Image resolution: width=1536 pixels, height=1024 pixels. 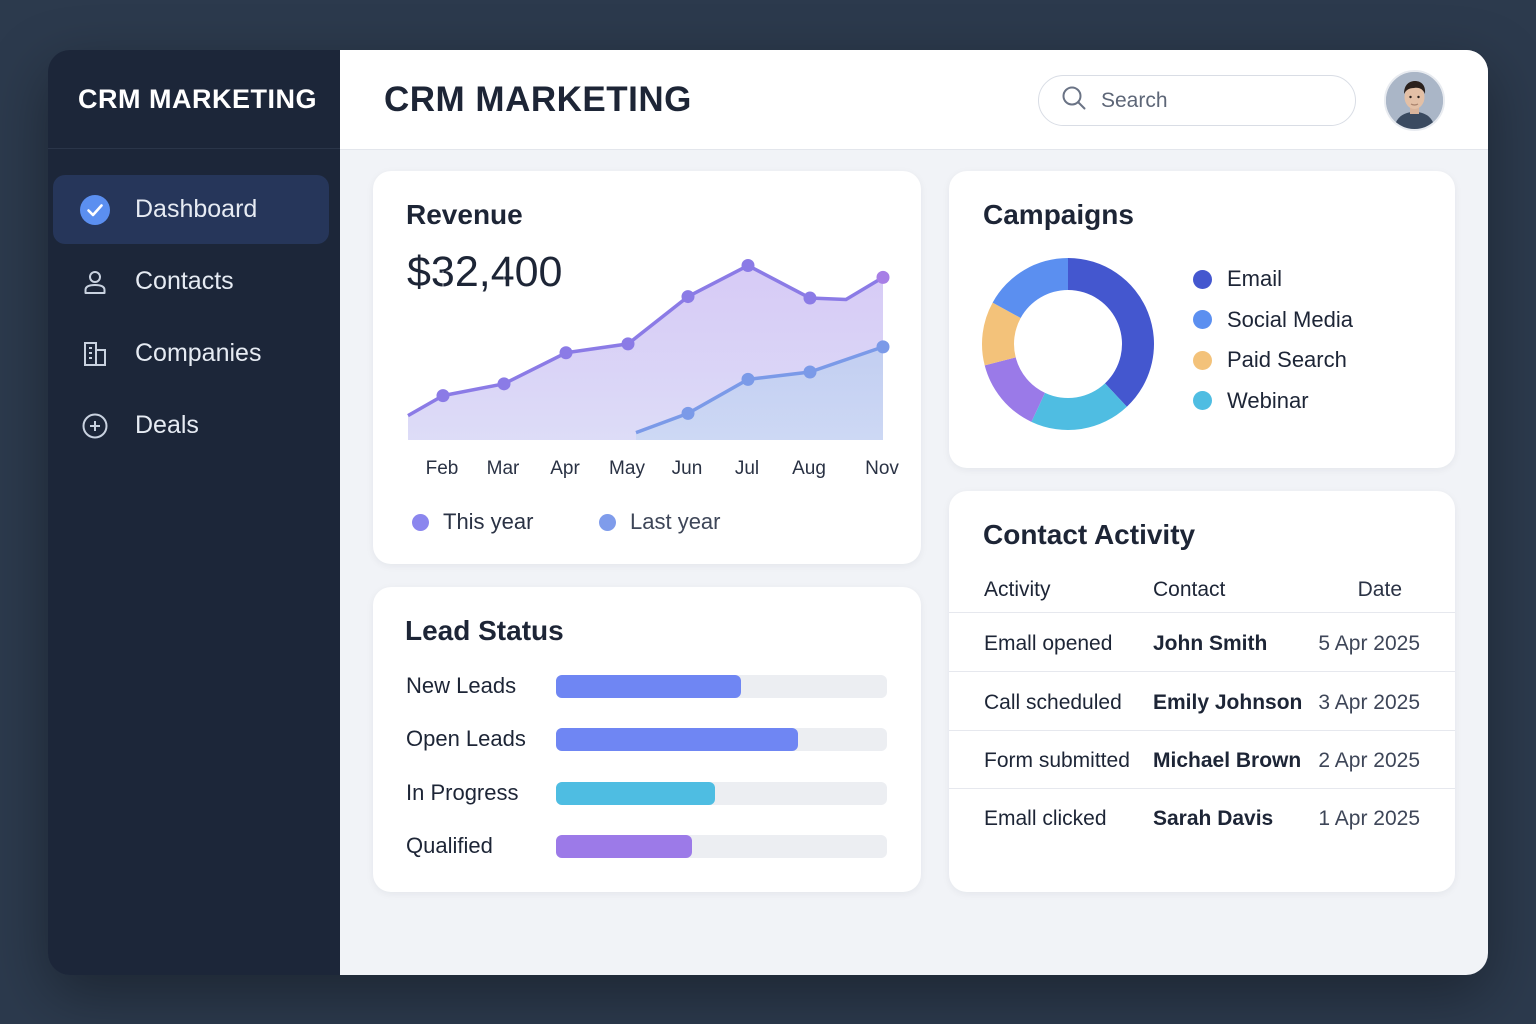 What do you see at coordinates (462, 792) in the screenshot?
I see `lead-label: In Progress` at bounding box center [462, 792].